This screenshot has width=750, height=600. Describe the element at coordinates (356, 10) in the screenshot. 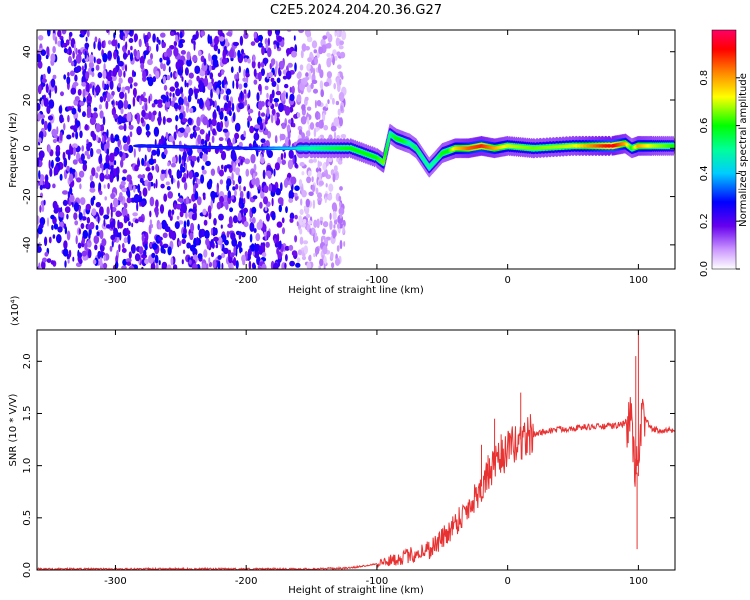

I see `figure-title: C2E5.2024.204.20.36.G27` at that location.